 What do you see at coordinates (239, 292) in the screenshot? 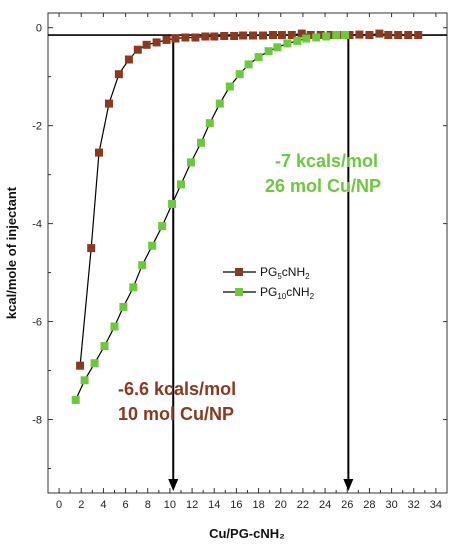
I see `legend-marker-pg10` at bounding box center [239, 292].